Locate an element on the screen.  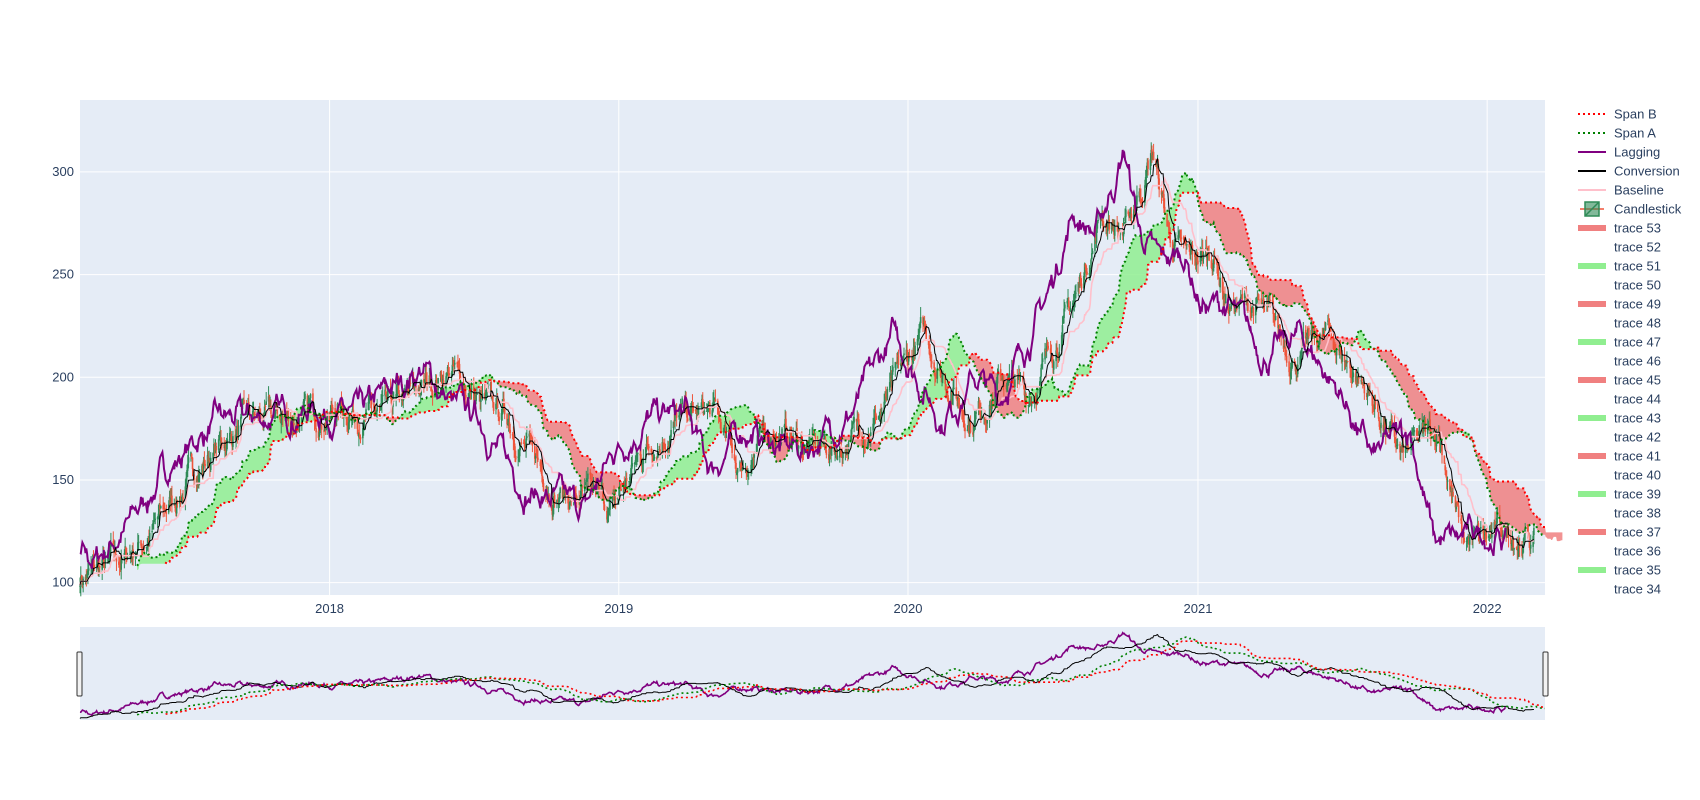
legend-item: trace 35 is located at coordinates (1619, 570).